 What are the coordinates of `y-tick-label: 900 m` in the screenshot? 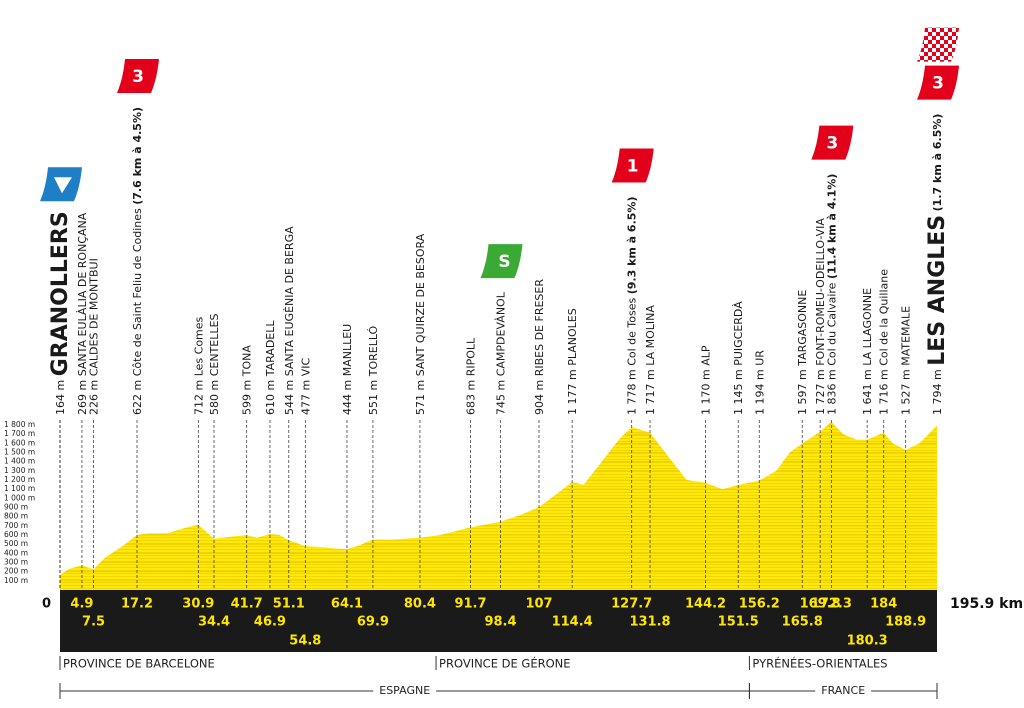 It's located at (16, 507).